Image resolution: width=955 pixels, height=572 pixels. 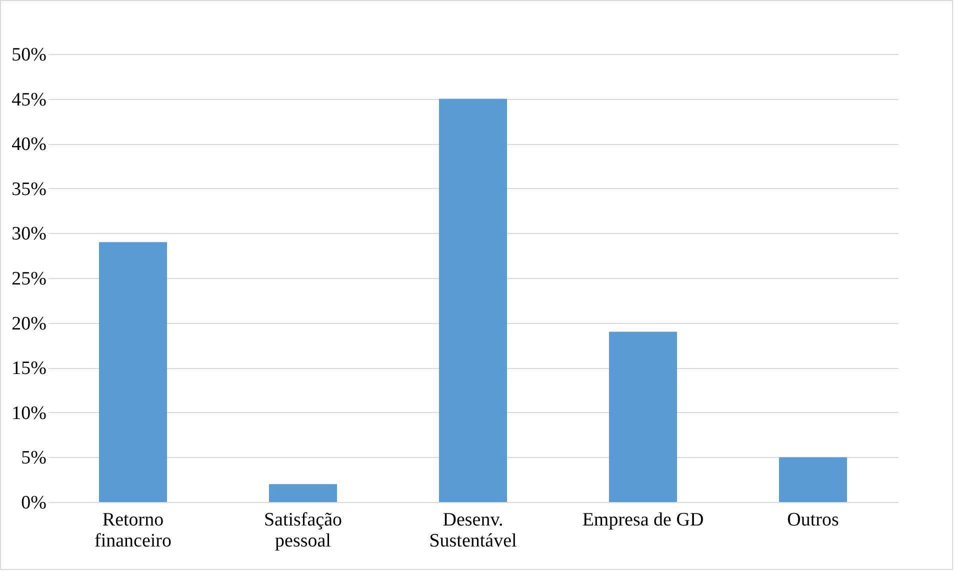 I want to click on x-tick-label: Desenv. Sustentável, so click(x=473, y=531).